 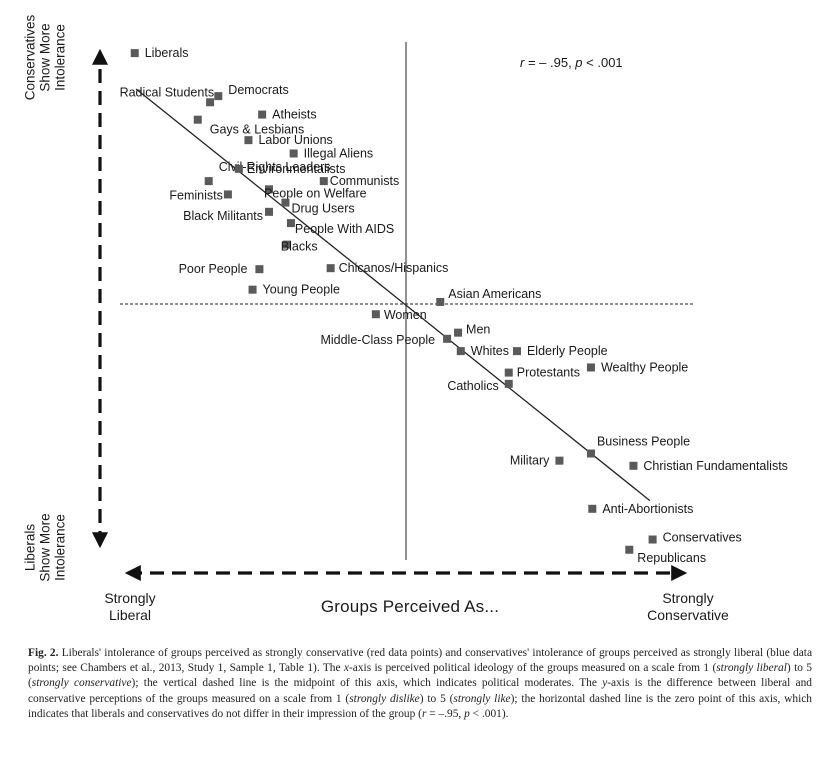 I want to click on data-point: Liberals, so click(x=159, y=53).